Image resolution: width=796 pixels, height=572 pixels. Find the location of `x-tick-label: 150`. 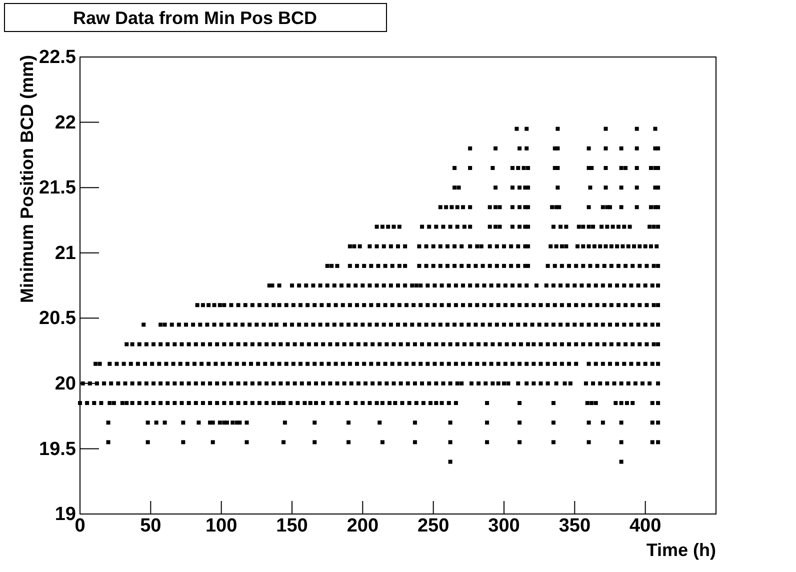

x-tick-label: 150 is located at coordinates (292, 525).